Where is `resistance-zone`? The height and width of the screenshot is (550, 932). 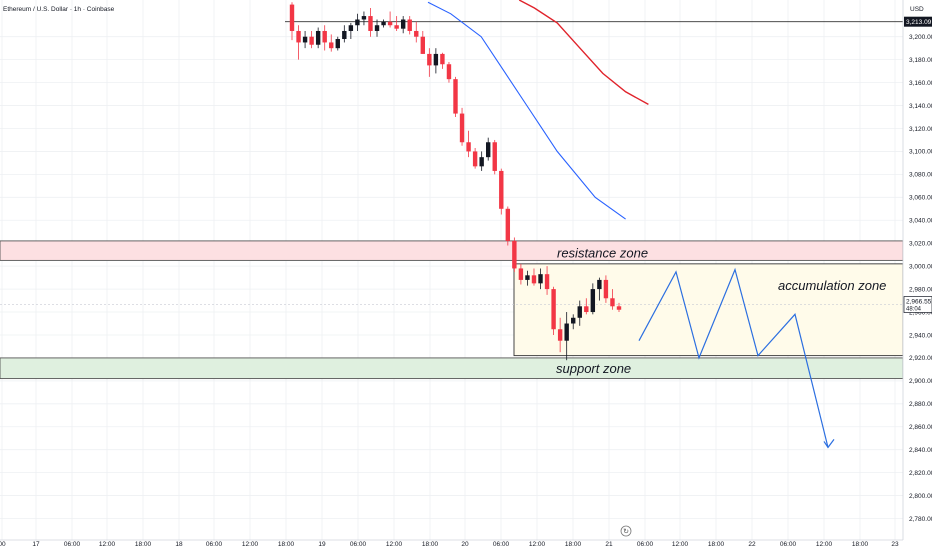
resistance-zone is located at coordinates (452, 250).